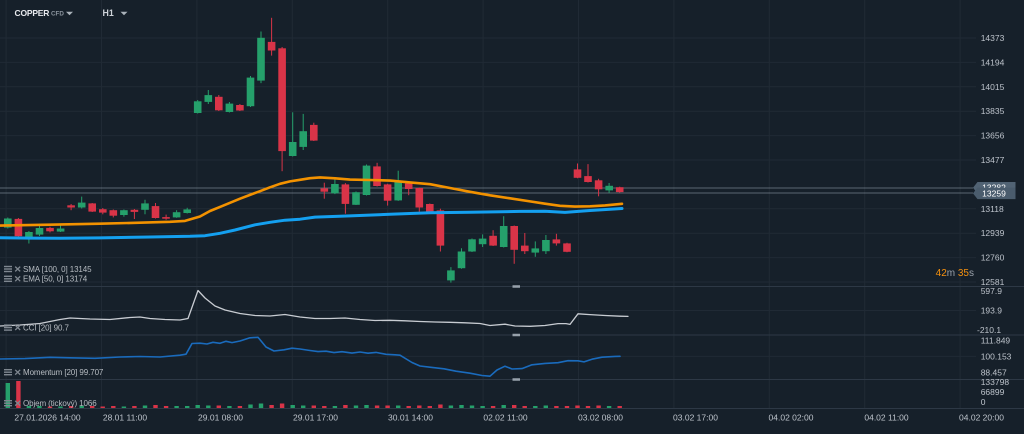 The height and width of the screenshot is (434, 1024). What do you see at coordinates (220, 418) in the screenshot?
I see `svg-text: 29.01 08:00` at bounding box center [220, 418].